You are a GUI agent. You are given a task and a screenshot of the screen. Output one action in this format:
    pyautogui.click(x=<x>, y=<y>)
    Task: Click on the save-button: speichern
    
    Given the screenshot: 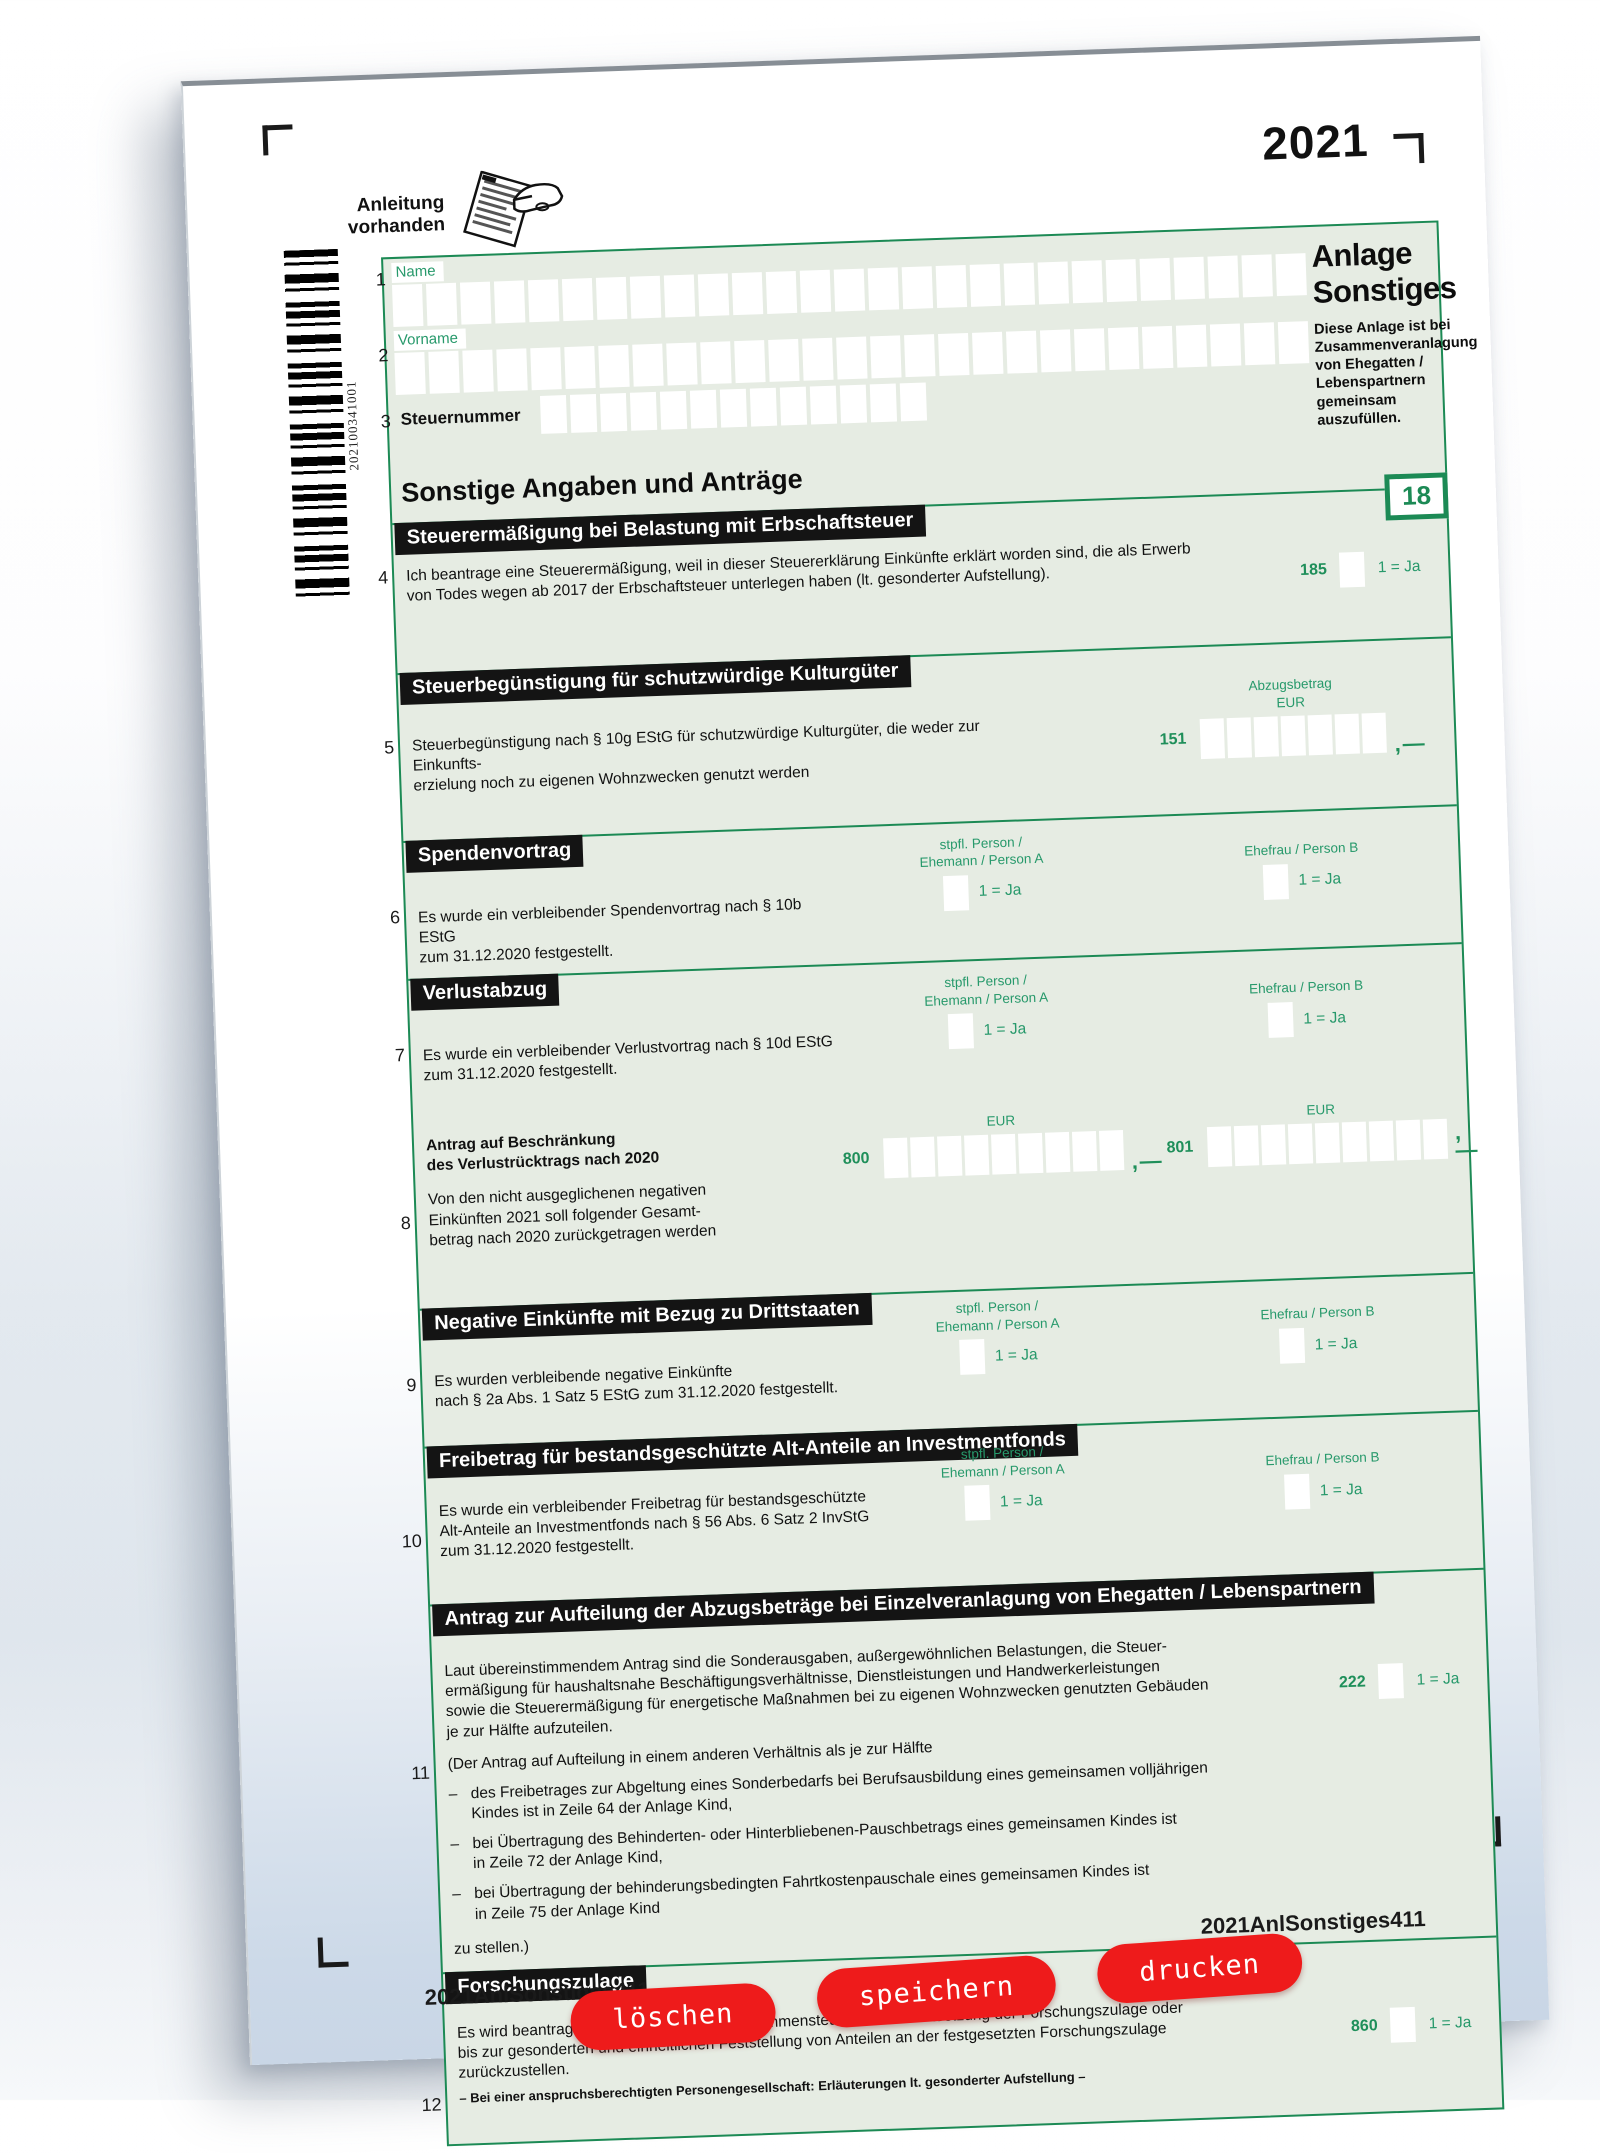 What is the action you would take?
    pyautogui.click(x=936, y=1991)
    